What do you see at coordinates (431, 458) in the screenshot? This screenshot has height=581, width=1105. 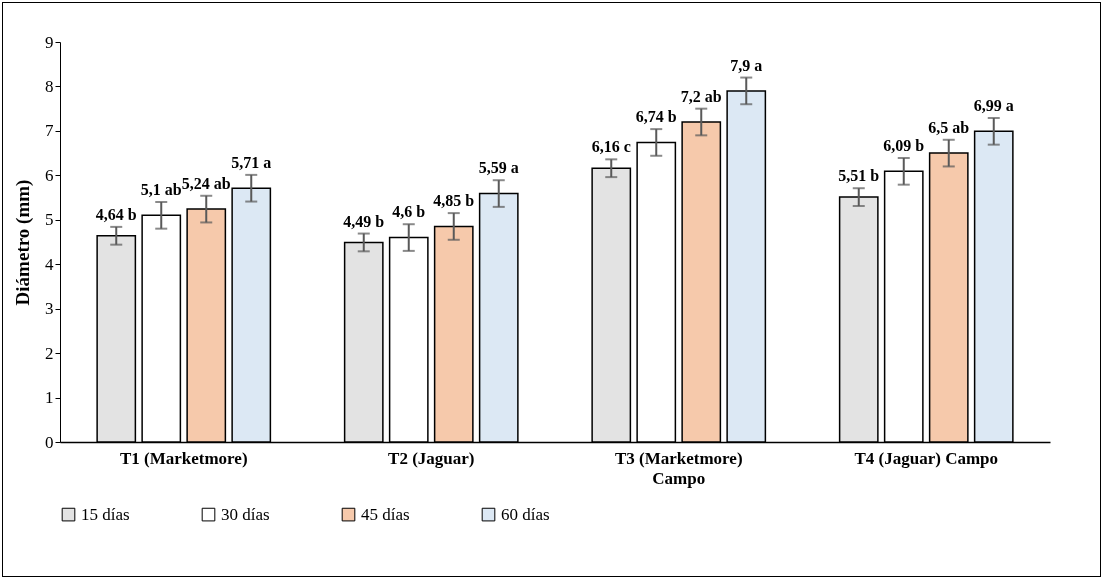 I see `x-tick-label: T2 (Jaguar)` at bounding box center [431, 458].